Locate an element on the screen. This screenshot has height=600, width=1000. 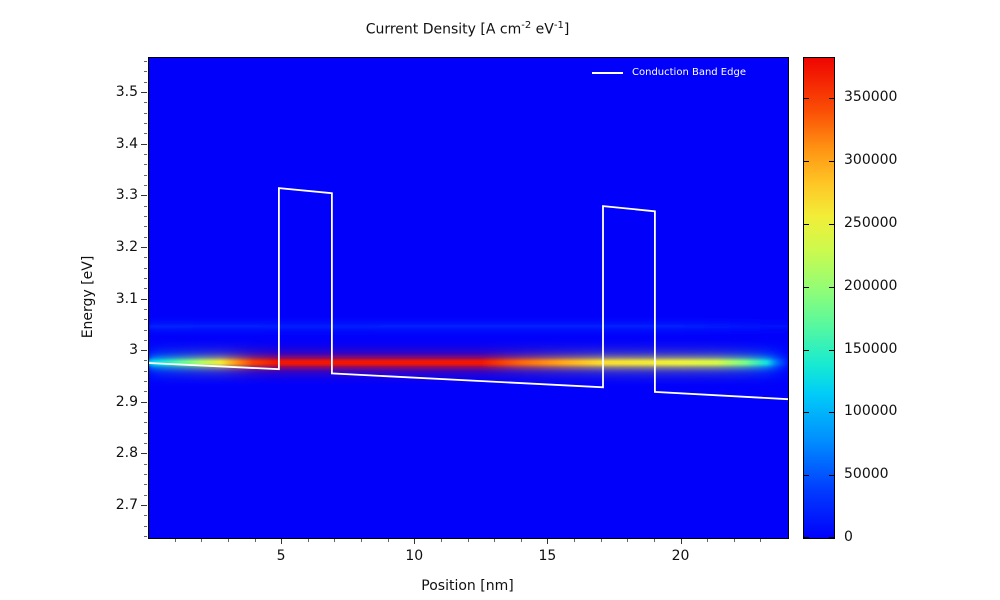
legend-line-swatch is located at coordinates (607, 72).